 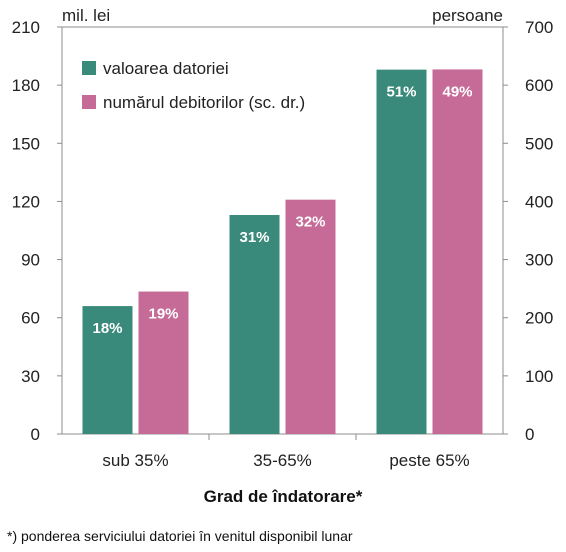 I want to click on bar-data-label: 32%, so click(x=310, y=222).